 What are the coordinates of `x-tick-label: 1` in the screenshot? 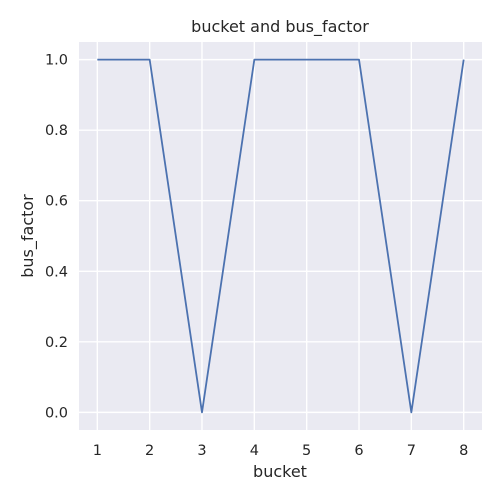 It's located at (97, 451).